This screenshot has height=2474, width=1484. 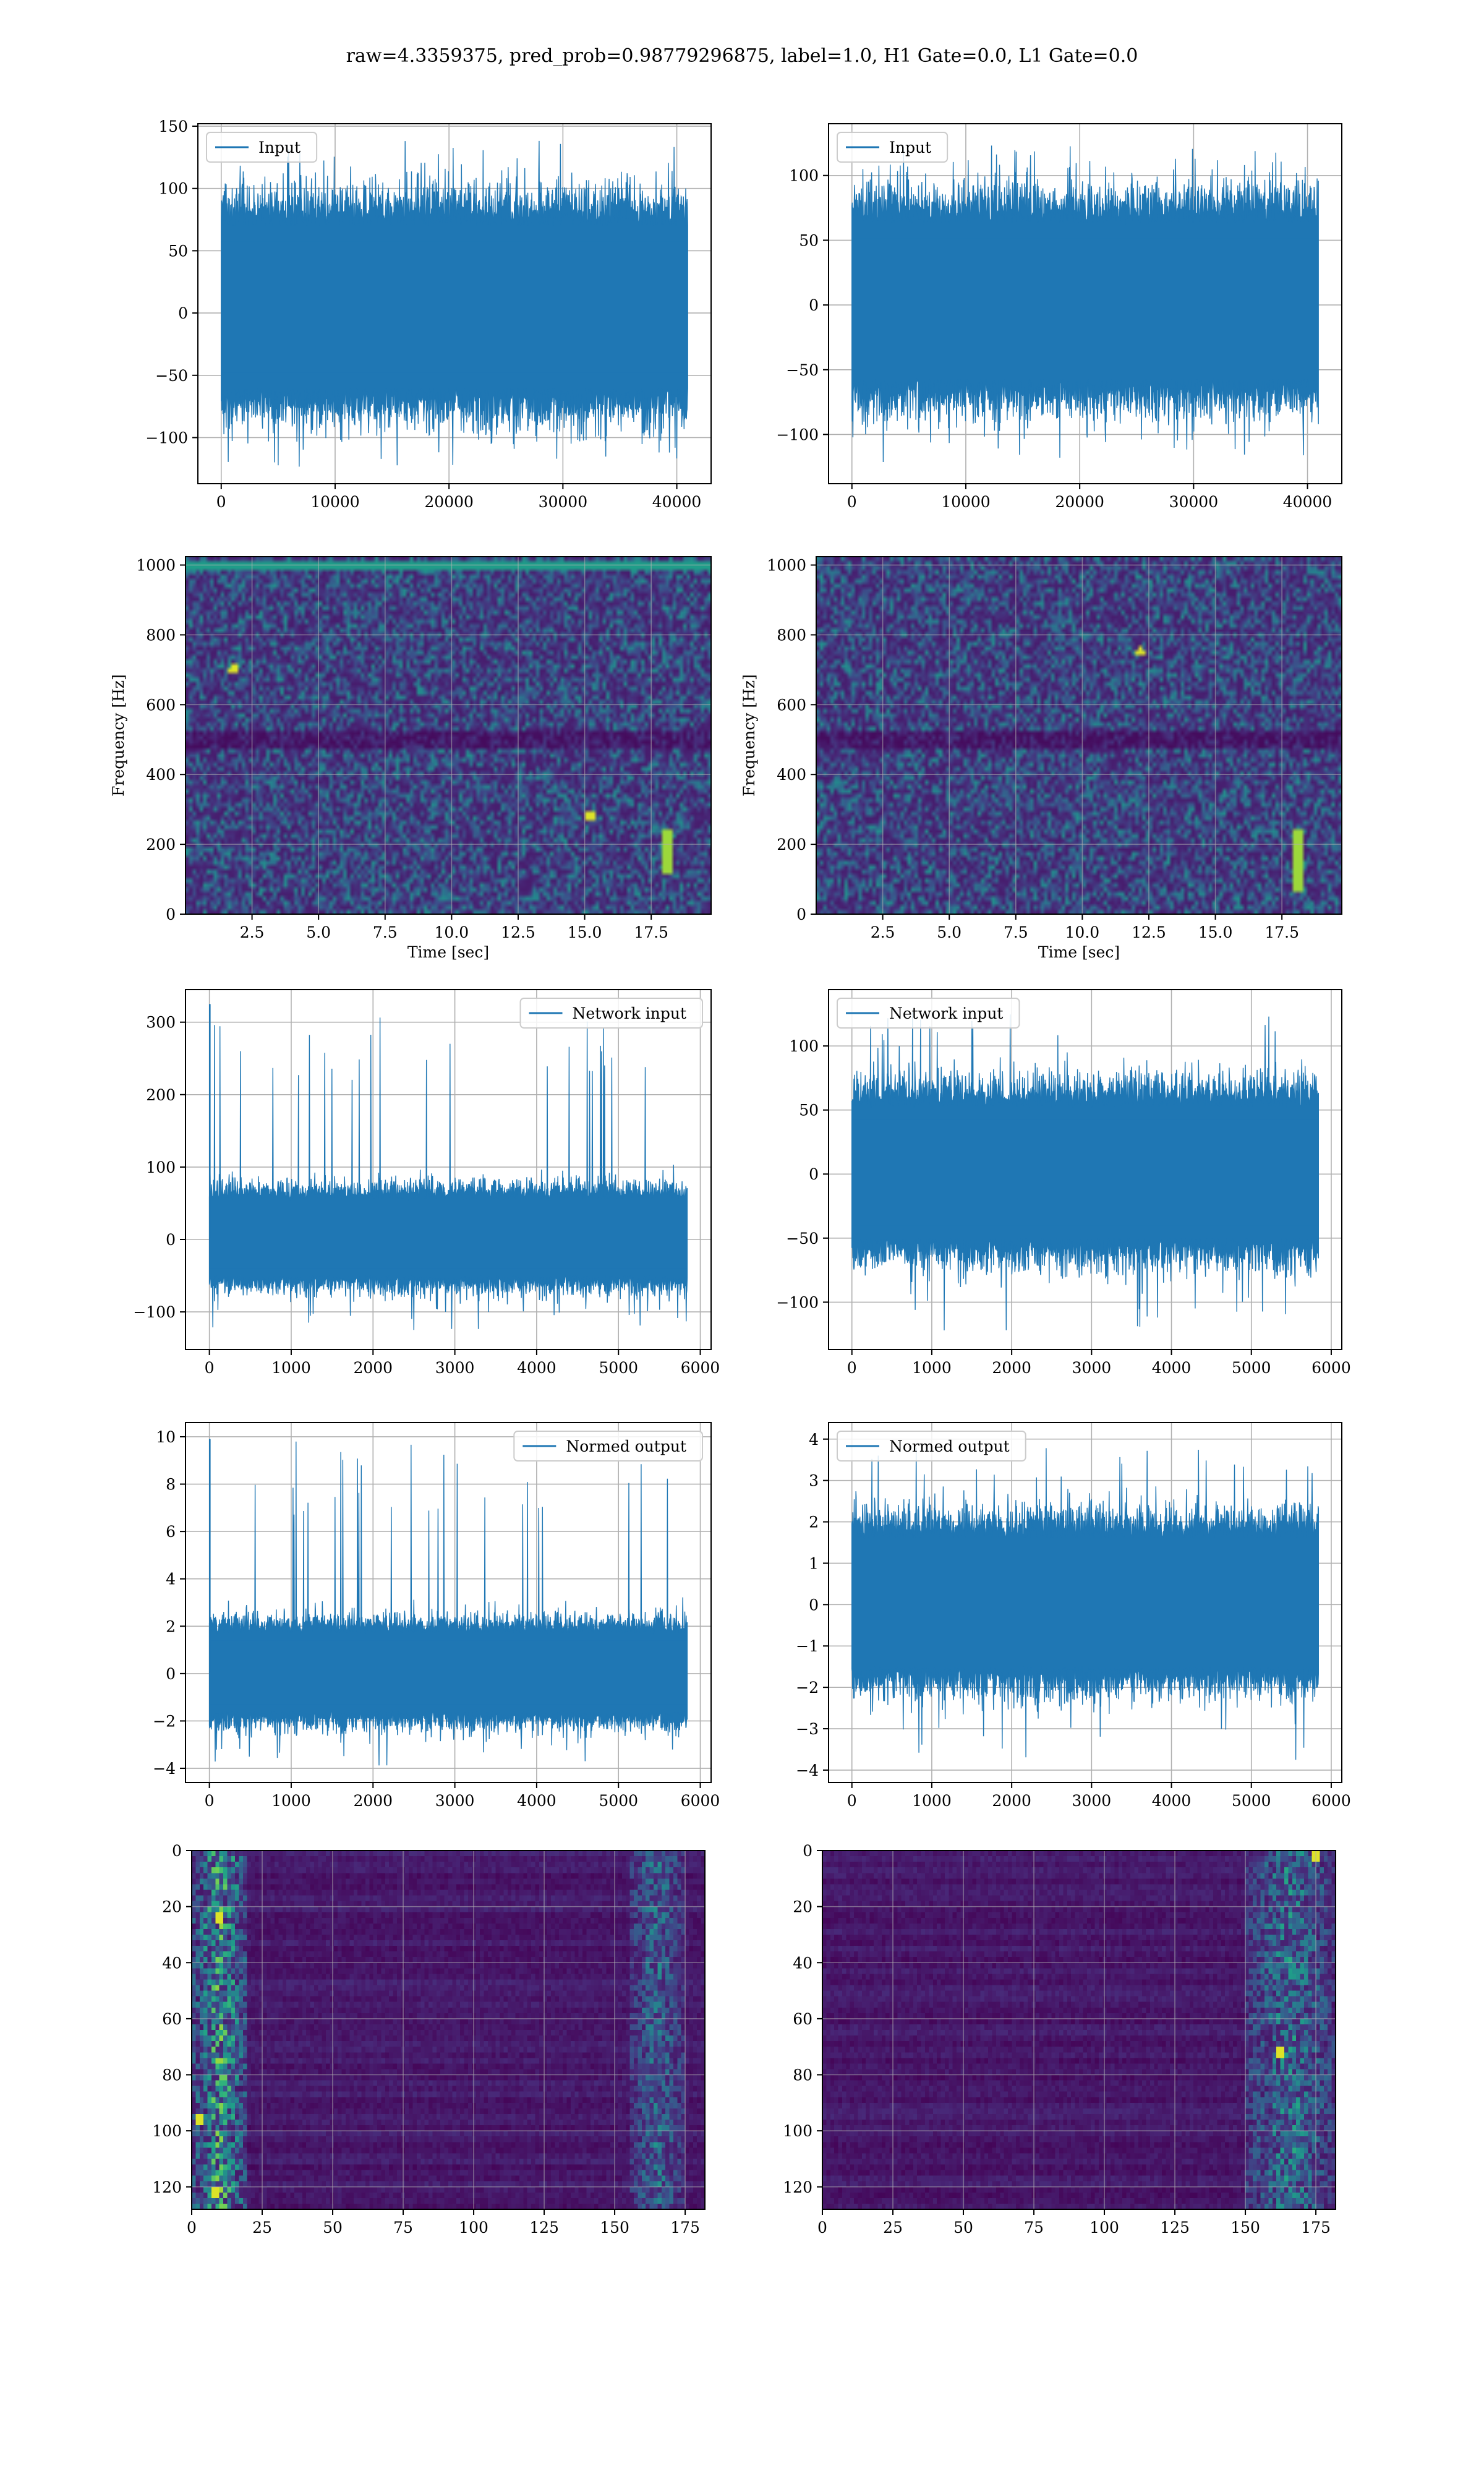 I want to click on panel-r0-c0-series-core, so click(x=454, y=307).